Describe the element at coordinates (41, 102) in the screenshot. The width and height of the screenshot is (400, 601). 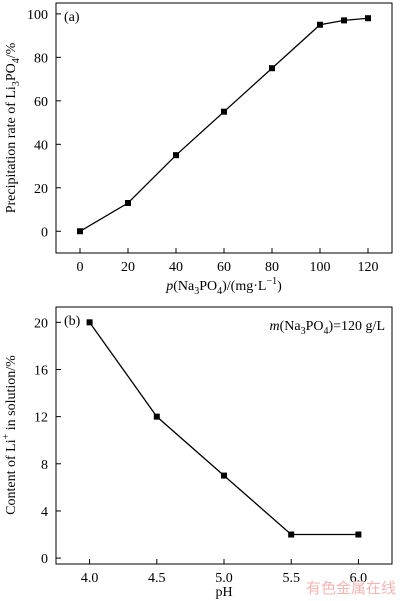
I see `y-tick-label-a-3: 60` at that location.